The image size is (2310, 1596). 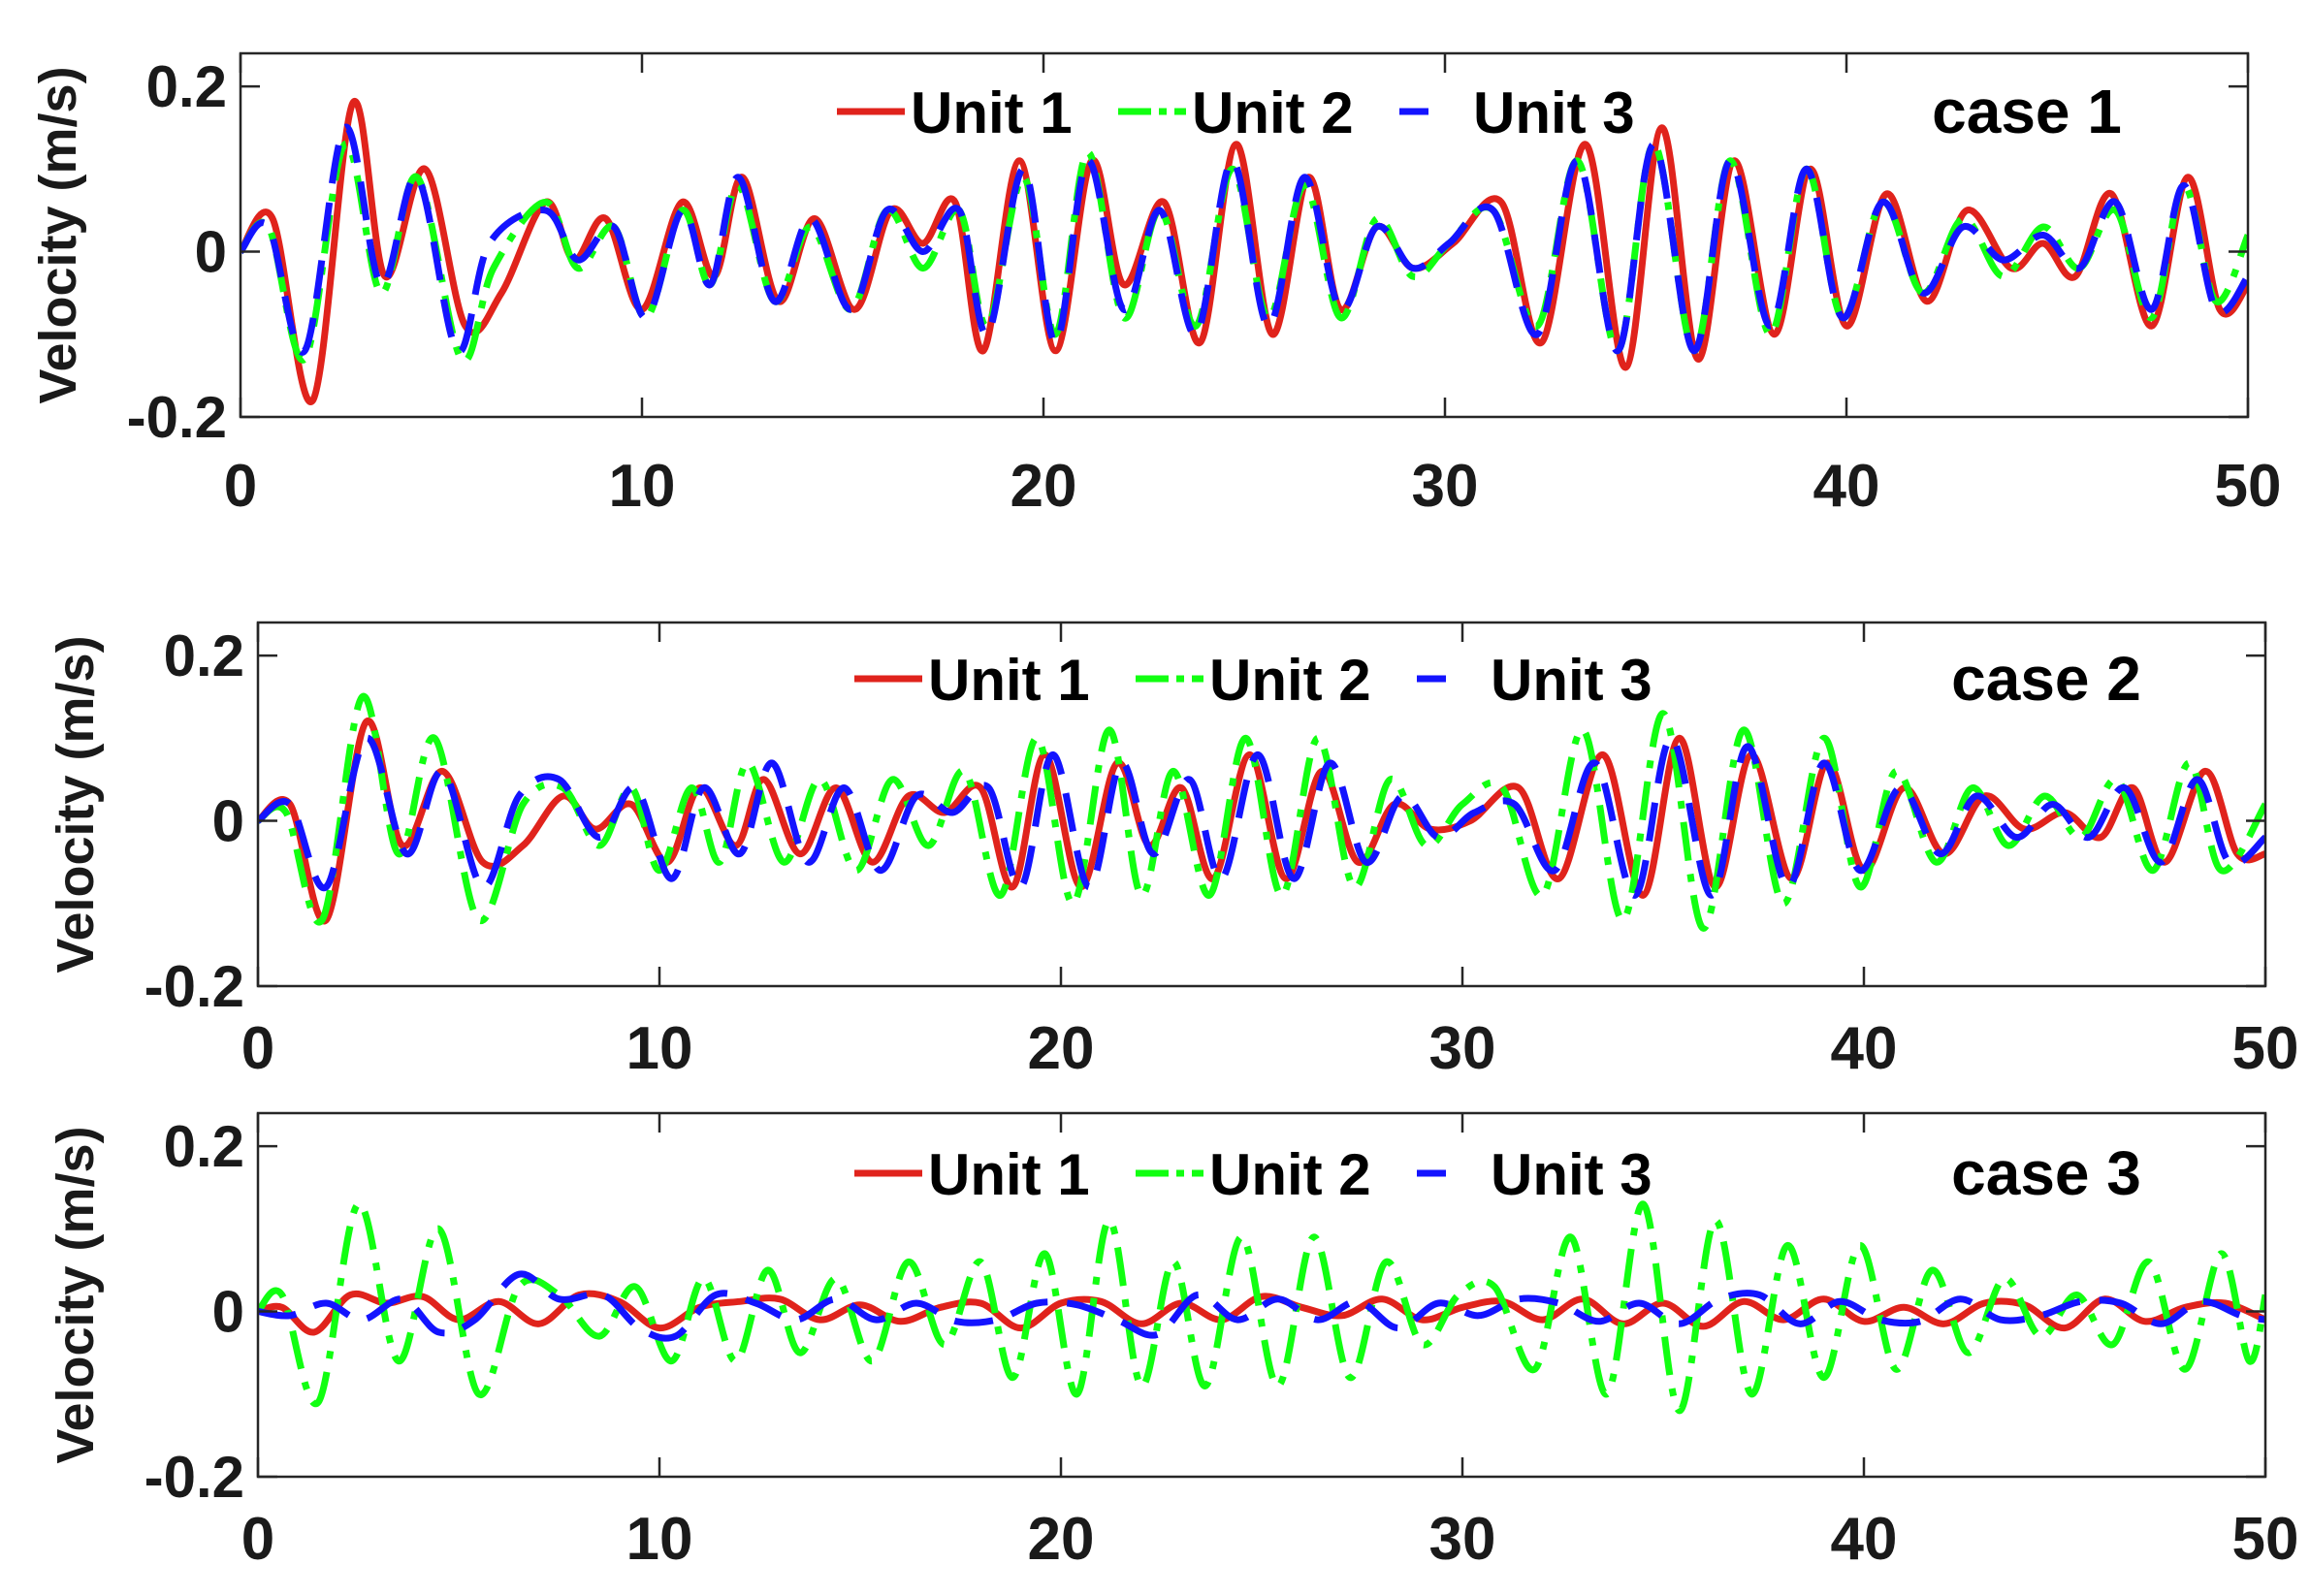 What do you see at coordinates (2027, 111) in the screenshot?
I see `panel-case-label: case 1` at bounding box center [2027, 111].